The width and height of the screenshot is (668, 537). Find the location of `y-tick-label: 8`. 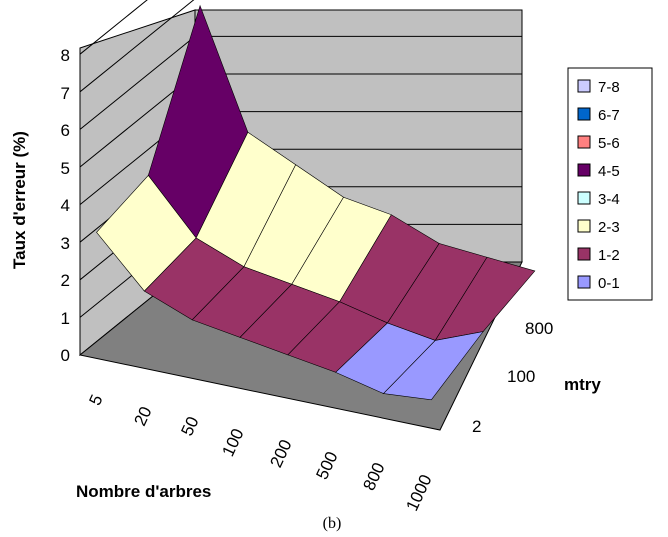

y-tick-label: 8 is located at coordinates (65, 55).